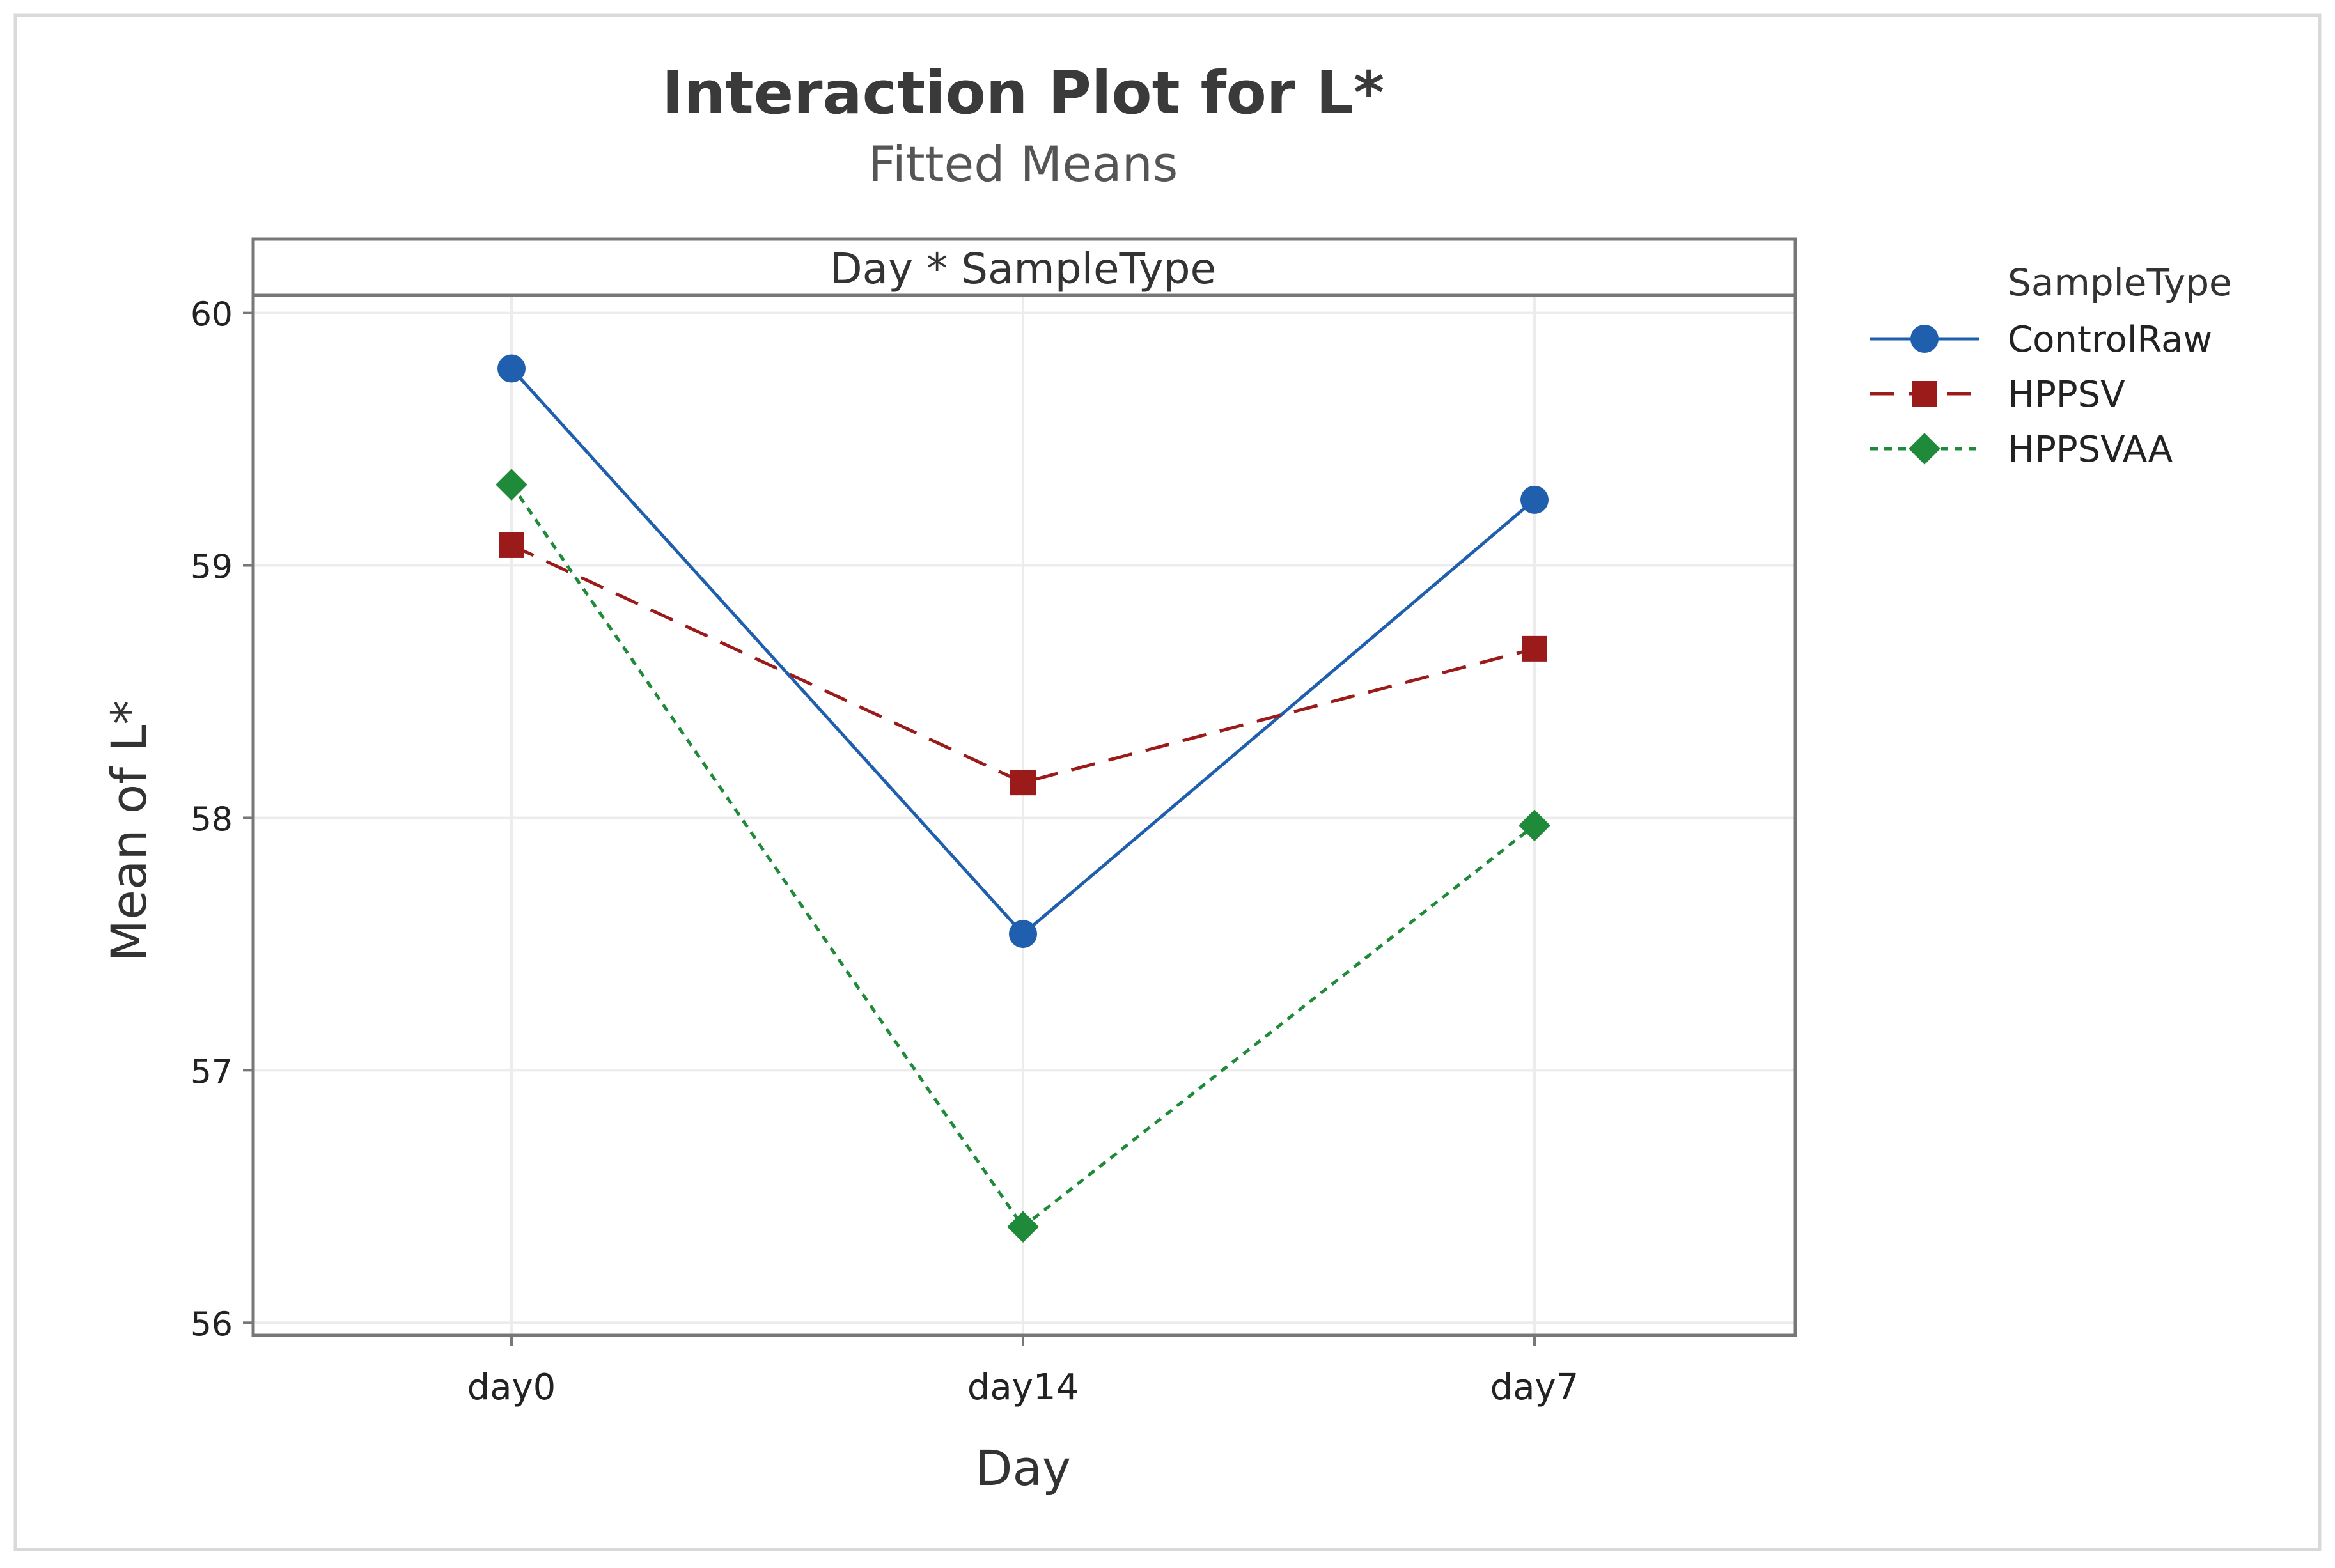 The width and height of the screenshot is (2335, 1568). Describe the element at coordinates (512, 1387) in the screenshot. I see `x-tick-label-day0: day0` at that location.